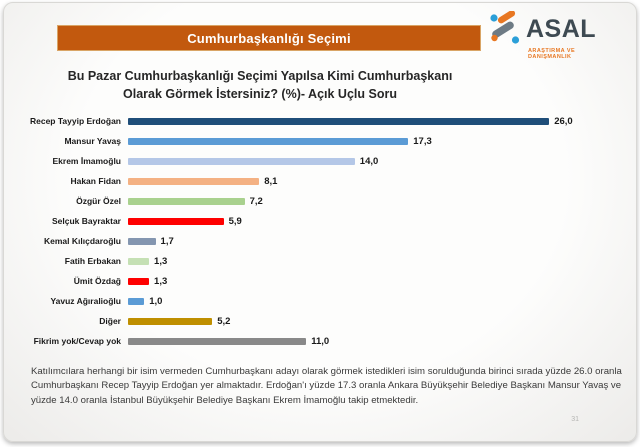 The image size is (640, 447). What do you see at coordinates (235, 221) in the screenshot?
I see `value-label: 5,9` at bounding box center [235, 221].